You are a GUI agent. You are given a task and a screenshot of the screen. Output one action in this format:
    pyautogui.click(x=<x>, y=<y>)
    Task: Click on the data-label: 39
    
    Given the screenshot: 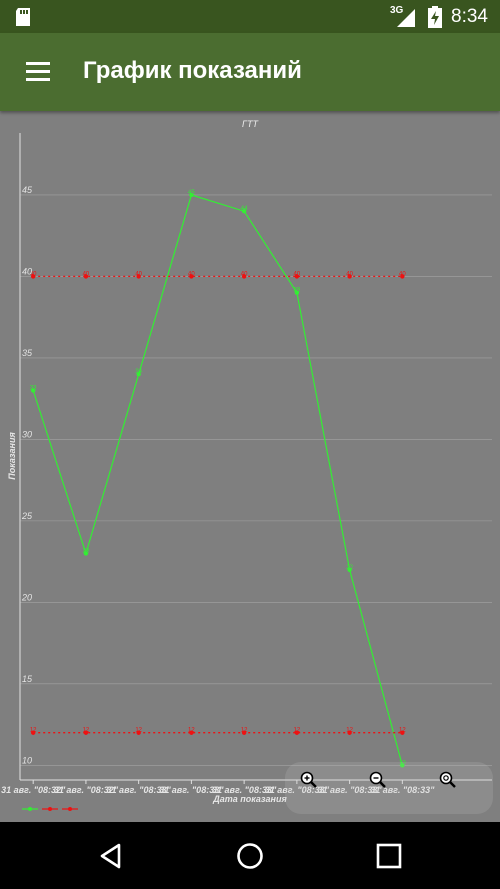 What is the action you would take?
    pyautogui.click(x=297, y=291)
    